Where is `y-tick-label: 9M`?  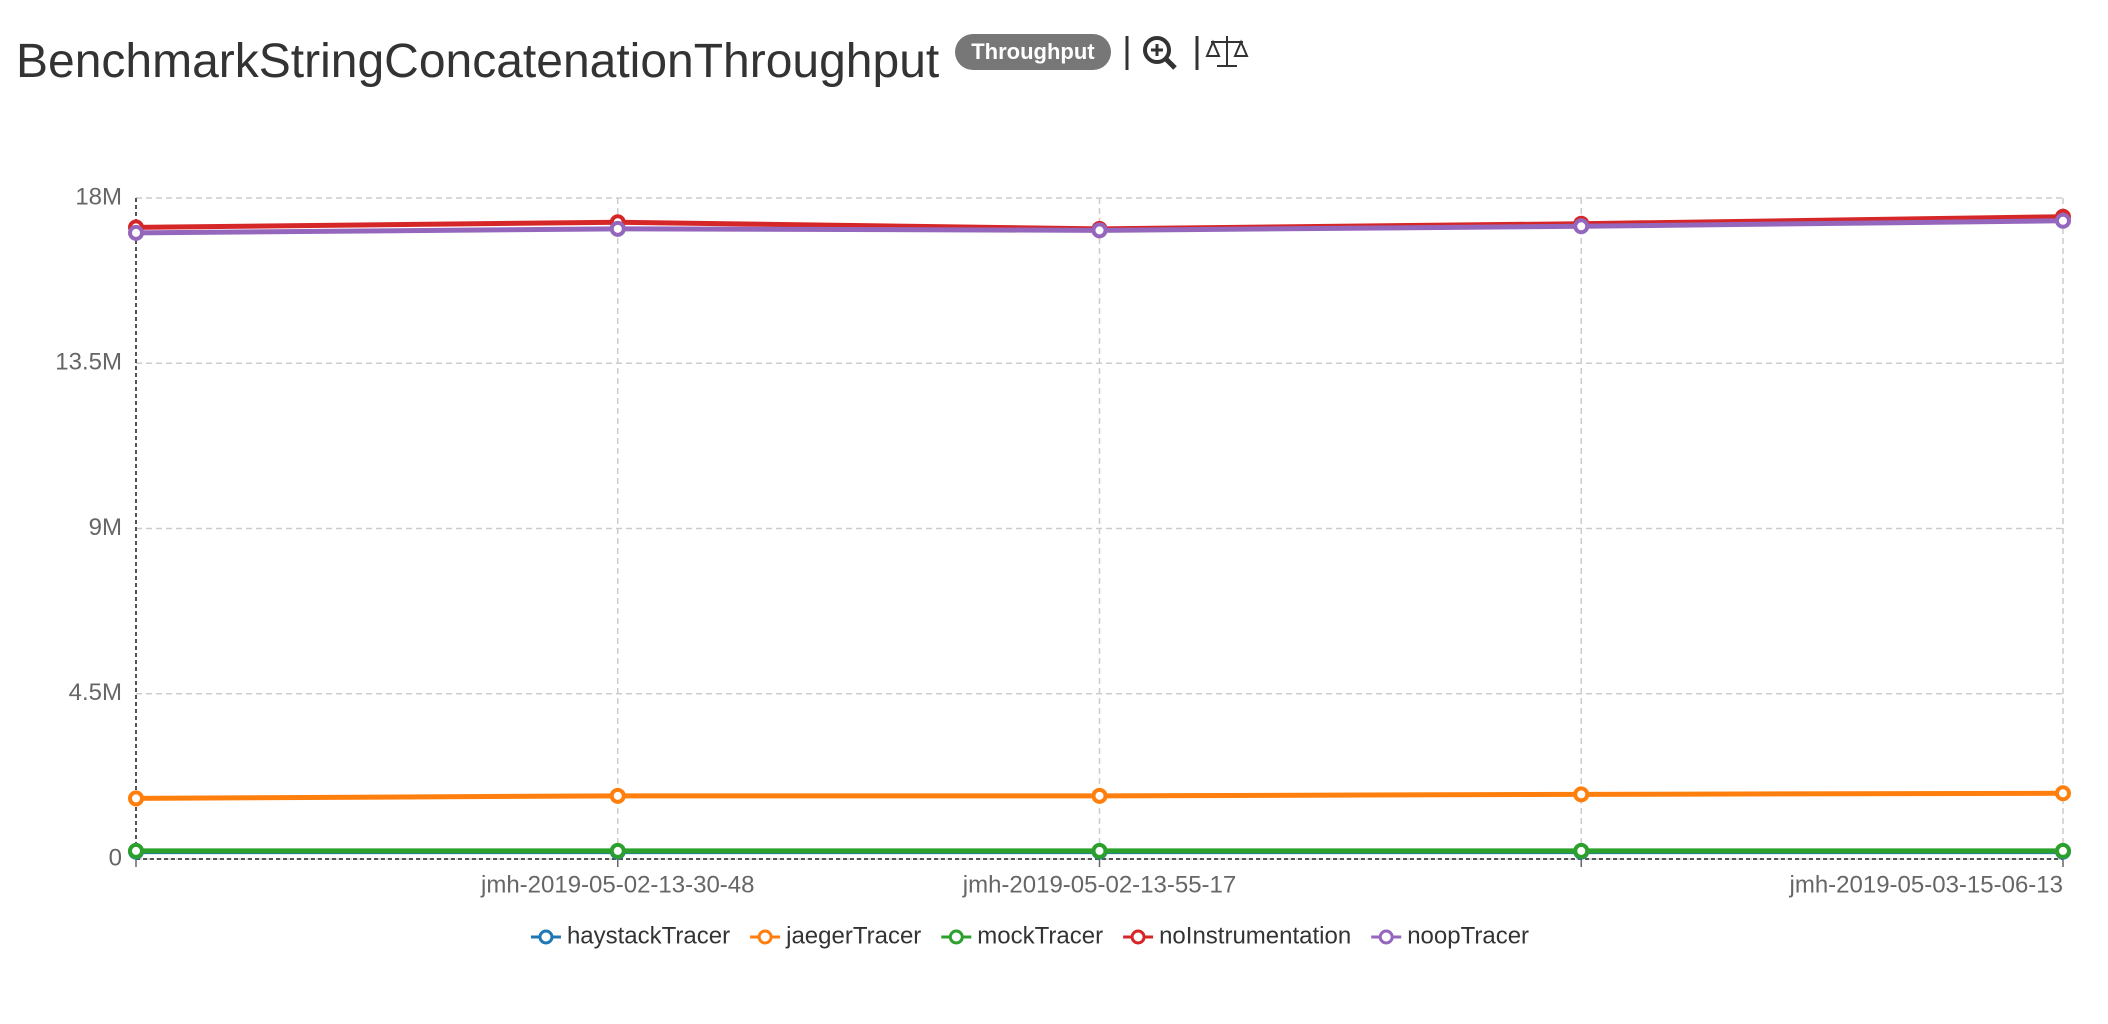 y-tick-label: 9M is located at coordinates (105, 527).